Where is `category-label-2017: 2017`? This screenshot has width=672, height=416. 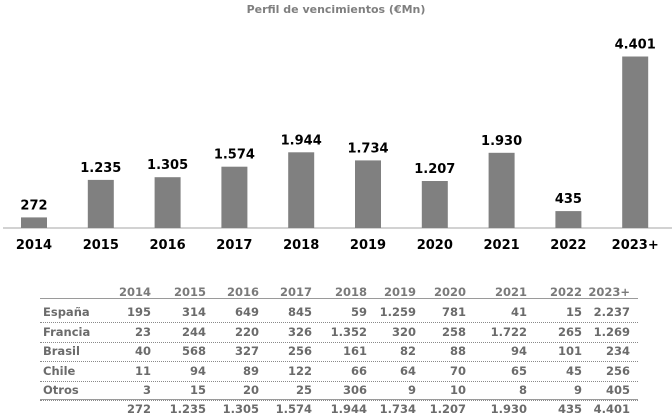
category-label-2017: 2017 is located at coordinates (234, 245).